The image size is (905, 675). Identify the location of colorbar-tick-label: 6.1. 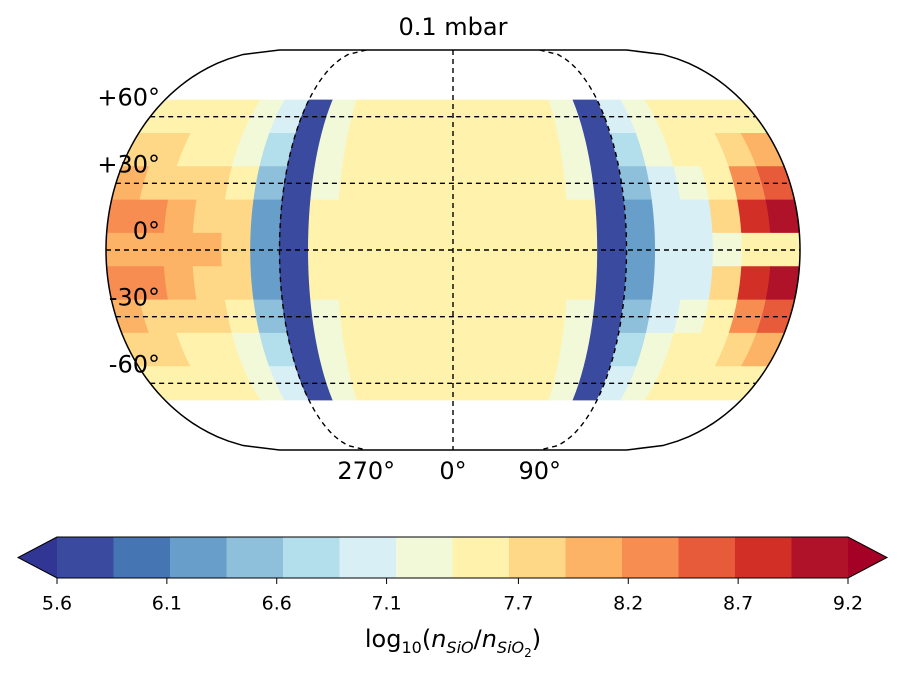
(167, 604).